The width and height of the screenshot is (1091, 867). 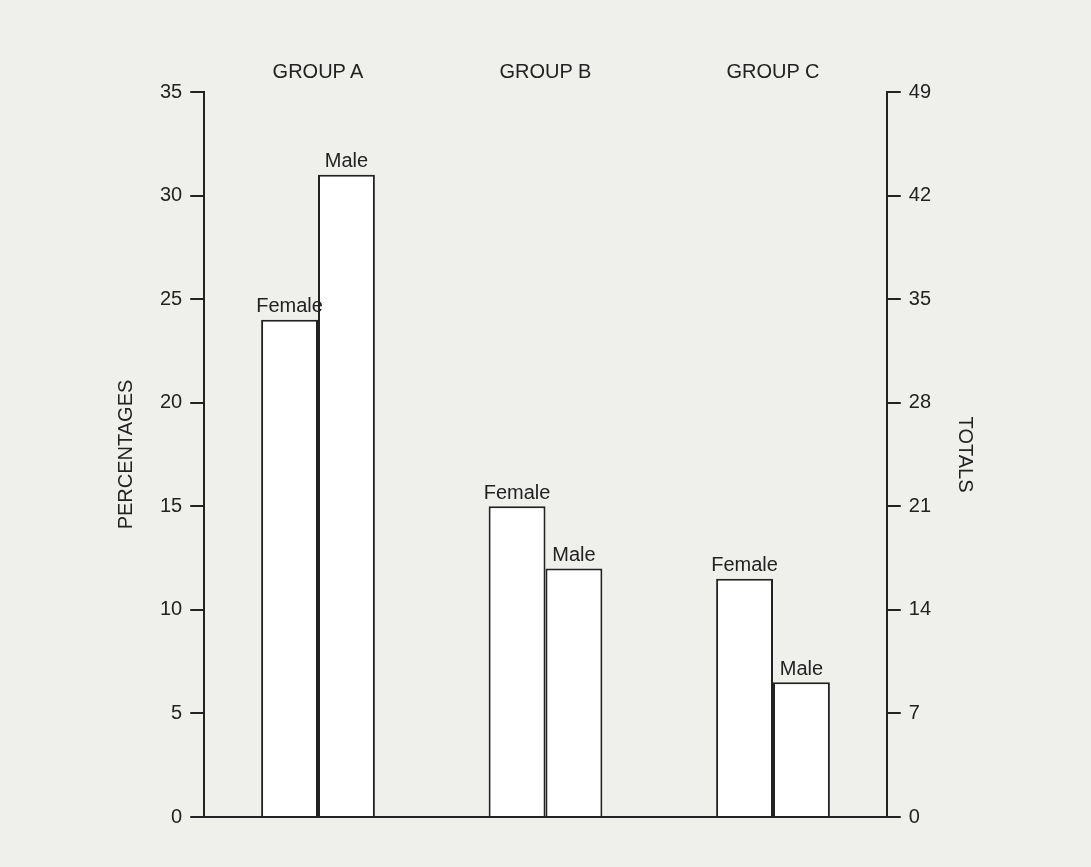 What do you see at coordinates (171, 504) in the screenshot?
I see `y-tick-label: 15` at bounding box center [171, 504].